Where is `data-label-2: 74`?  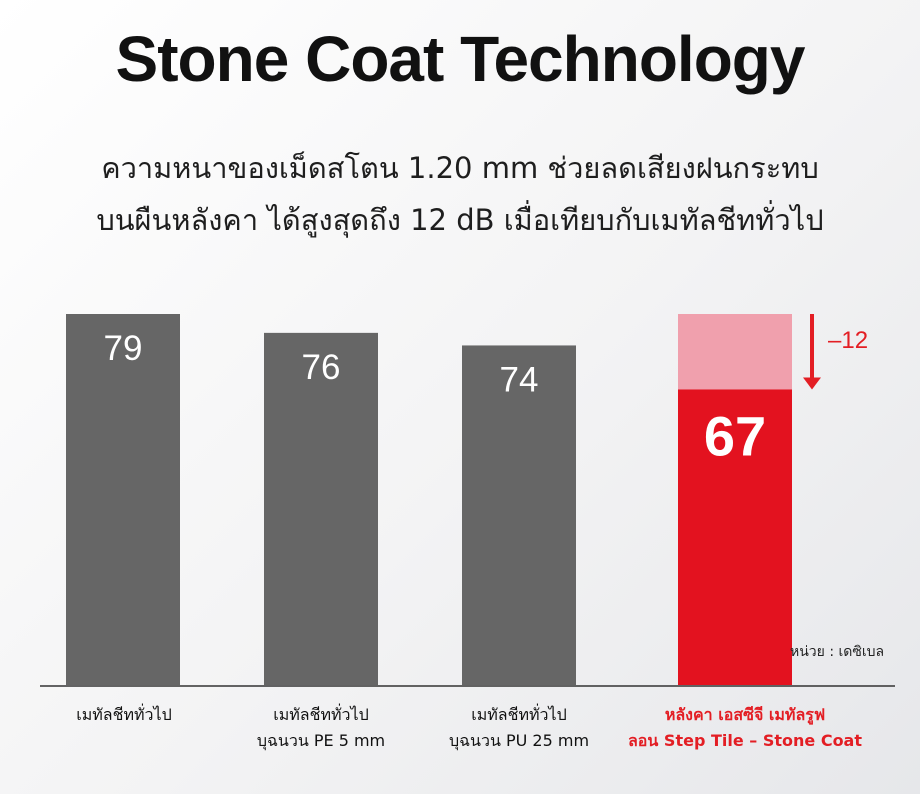 data-label-2: 74 is located at coordinates (519, 379).